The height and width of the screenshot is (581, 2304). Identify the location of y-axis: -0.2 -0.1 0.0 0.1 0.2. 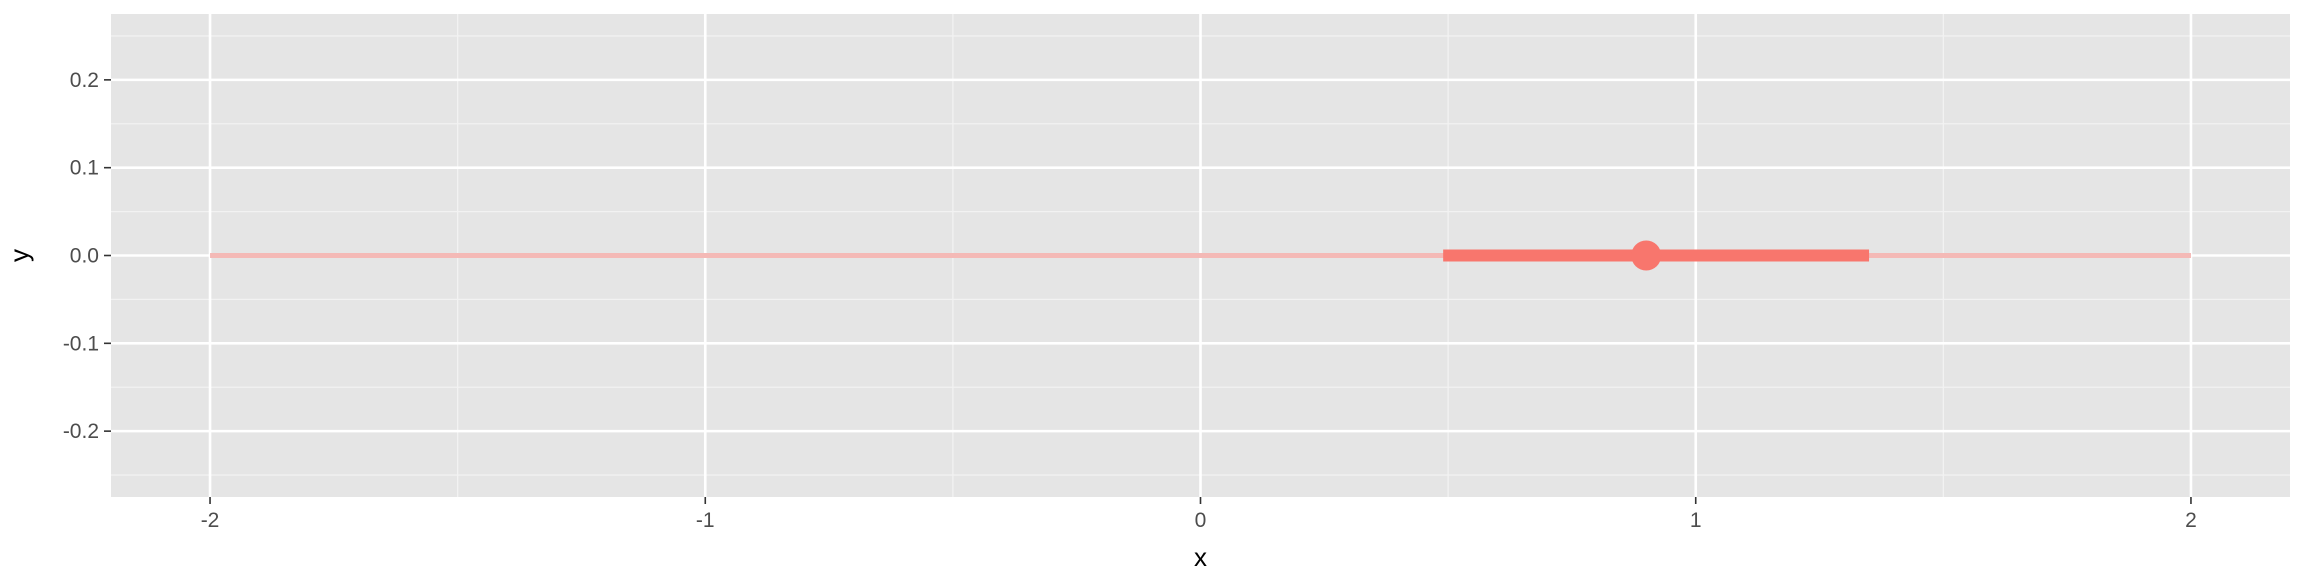
(87, 256).